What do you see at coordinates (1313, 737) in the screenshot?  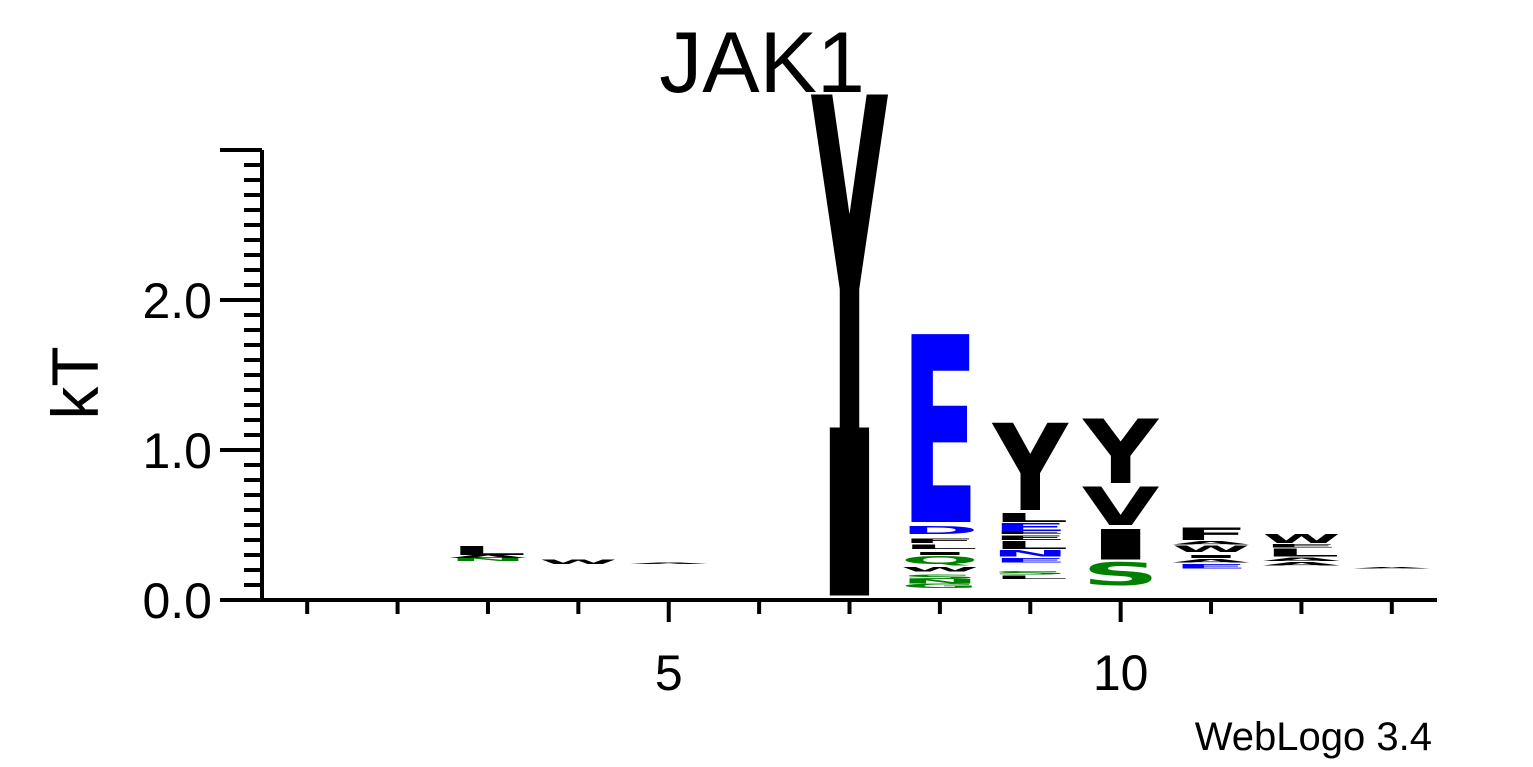 I see `weblogo-credit: WebLogo 3.4` at bounding box center [1313, 737].